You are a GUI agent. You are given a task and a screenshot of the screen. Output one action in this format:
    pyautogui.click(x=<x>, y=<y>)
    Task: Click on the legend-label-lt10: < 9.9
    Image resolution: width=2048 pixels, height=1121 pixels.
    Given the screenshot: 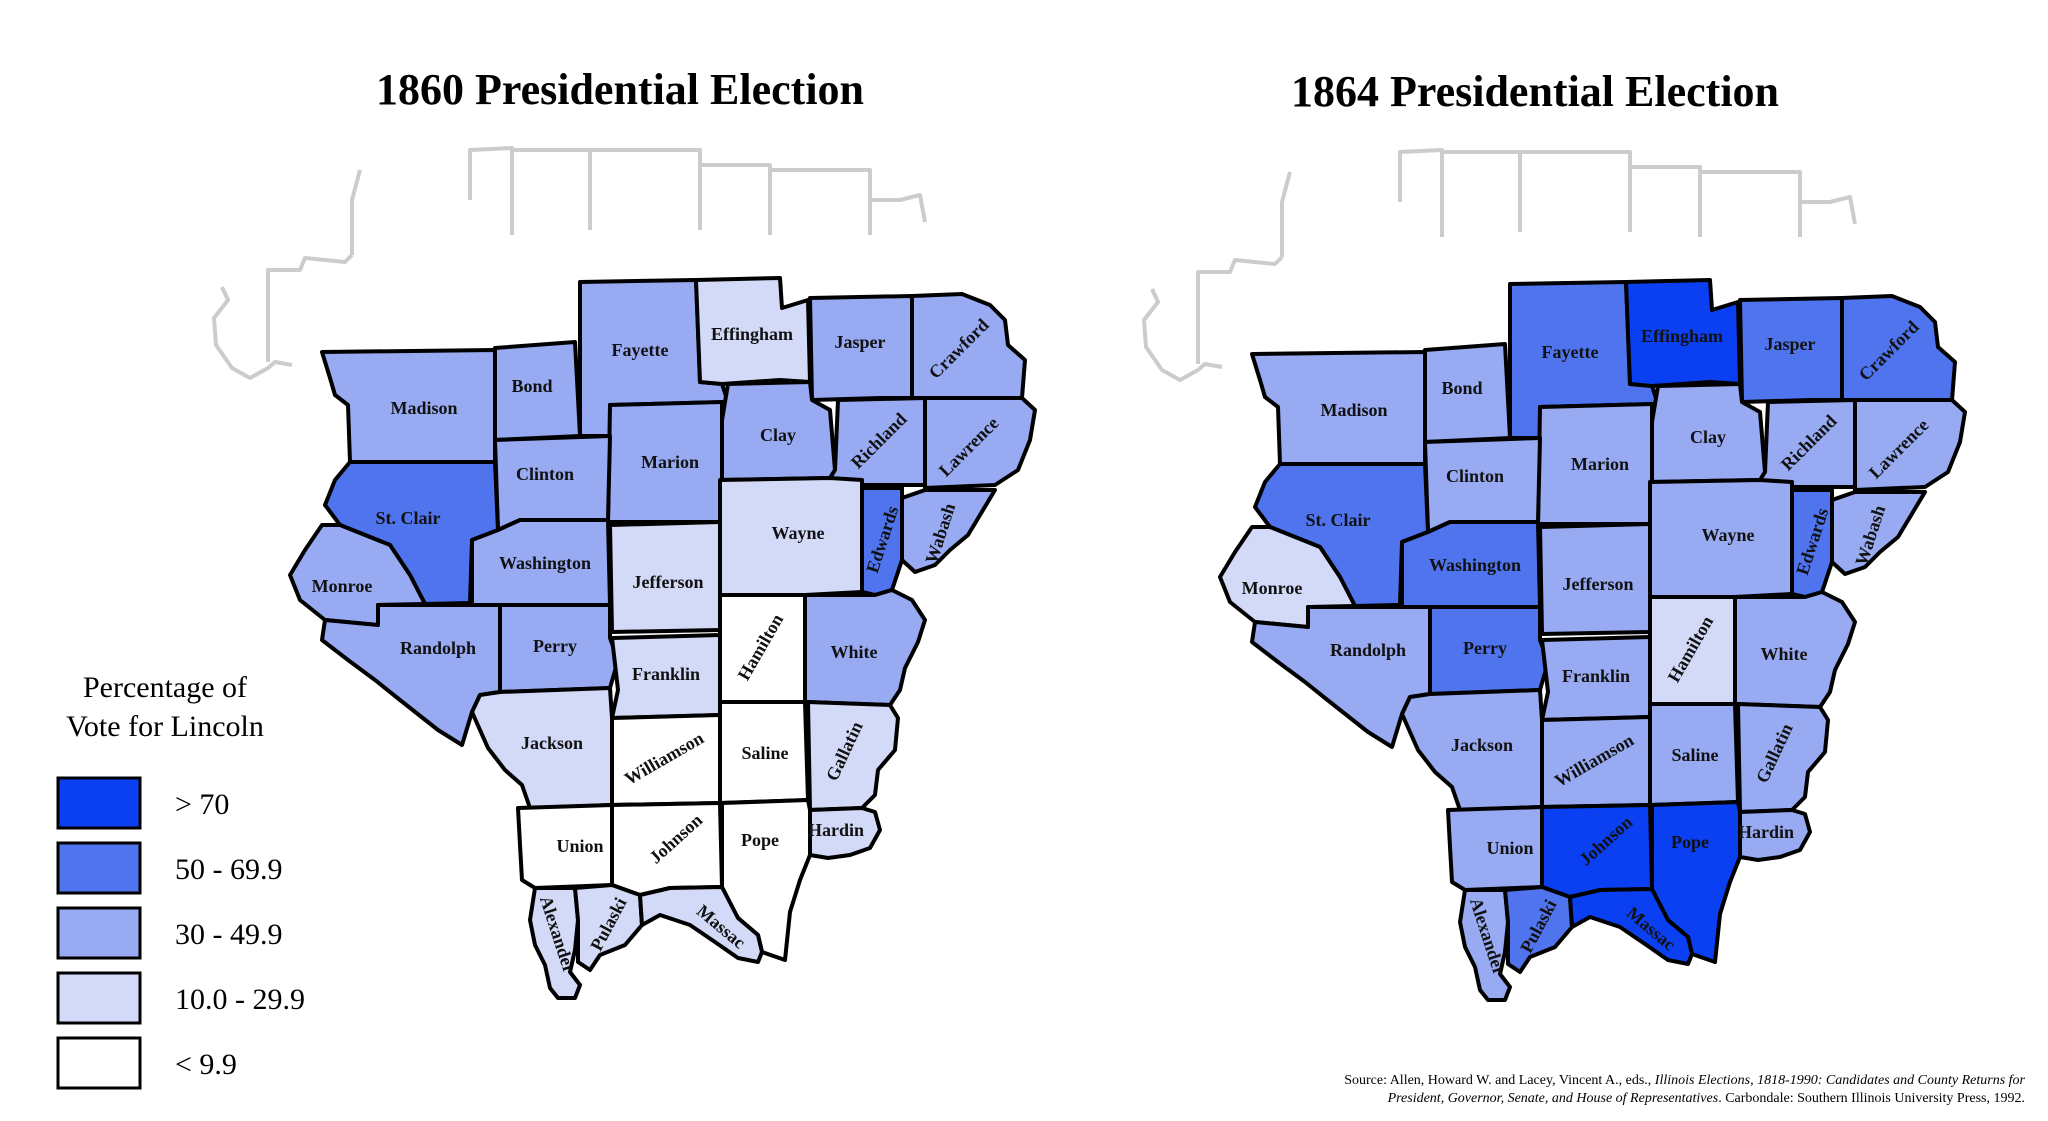 What is the action you would take?
    pyautogui.click(x=206, y=1064)
    